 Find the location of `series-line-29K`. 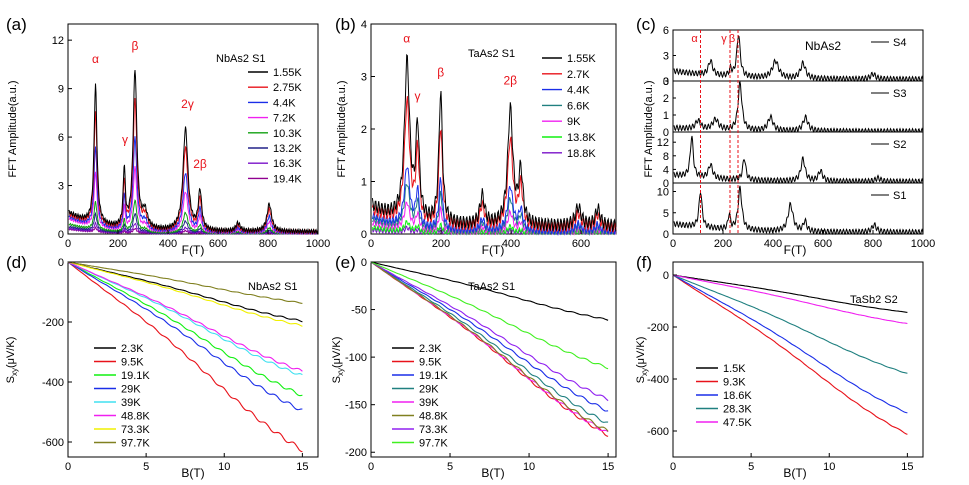

series-line-29K is located at coordinates (185, 336).